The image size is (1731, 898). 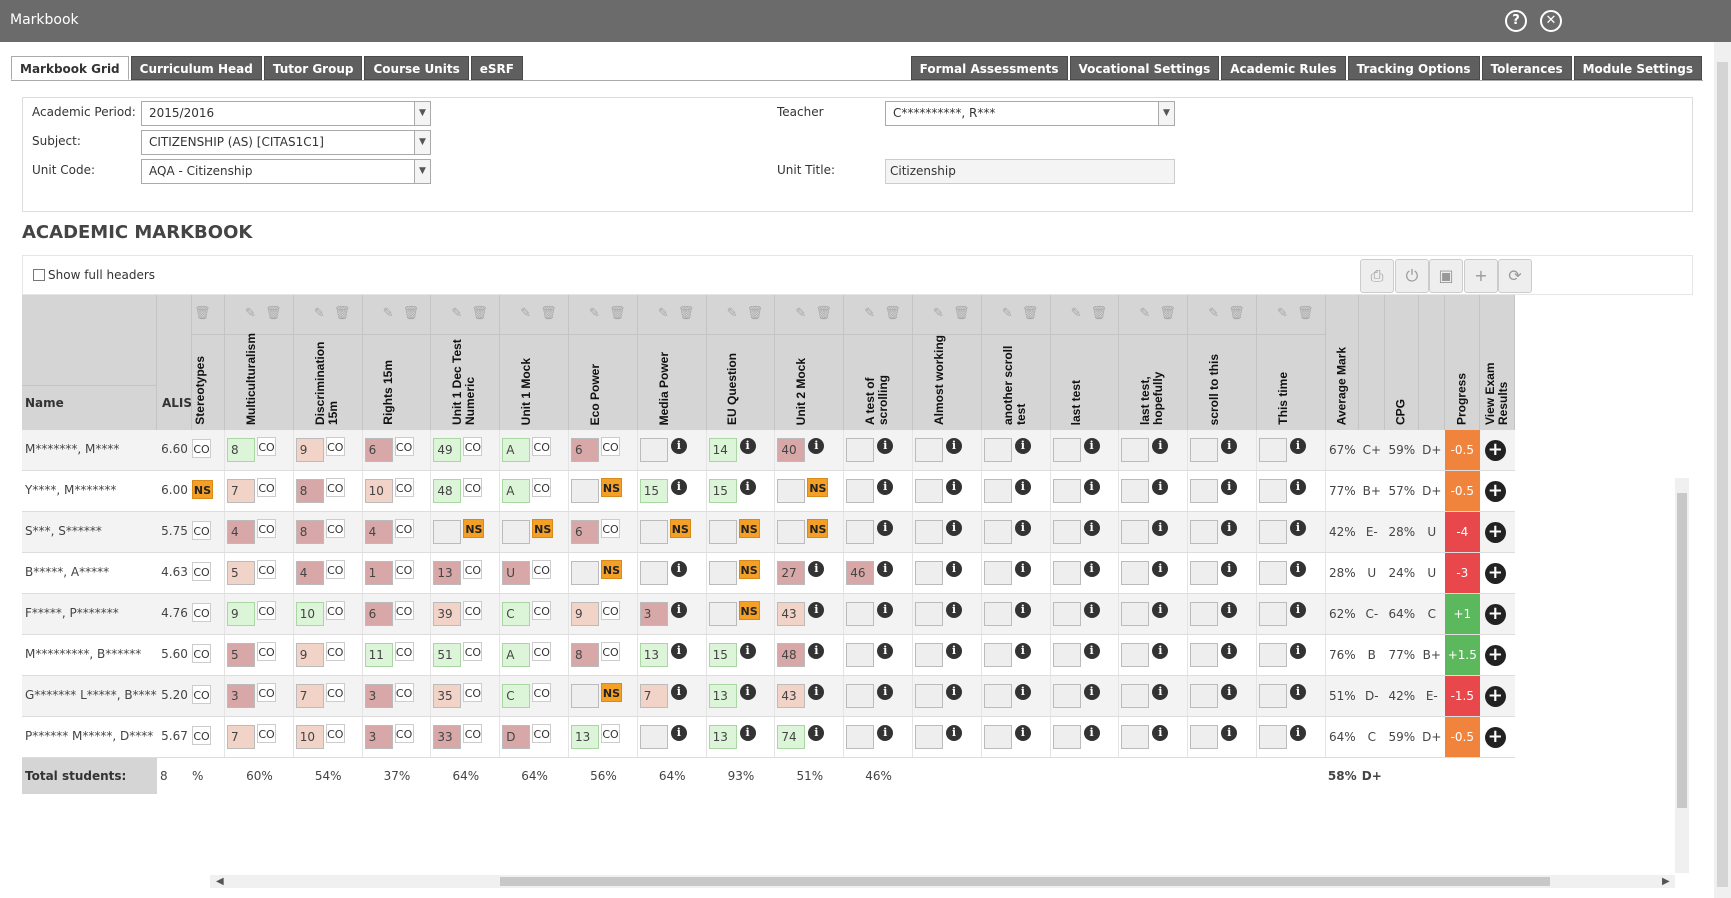 What do you see at coordinates (534, 362) in the screenshot?
I see `column-header: ✎ 🗑 Unit 1 Mock` at bounding box center [534, 362].